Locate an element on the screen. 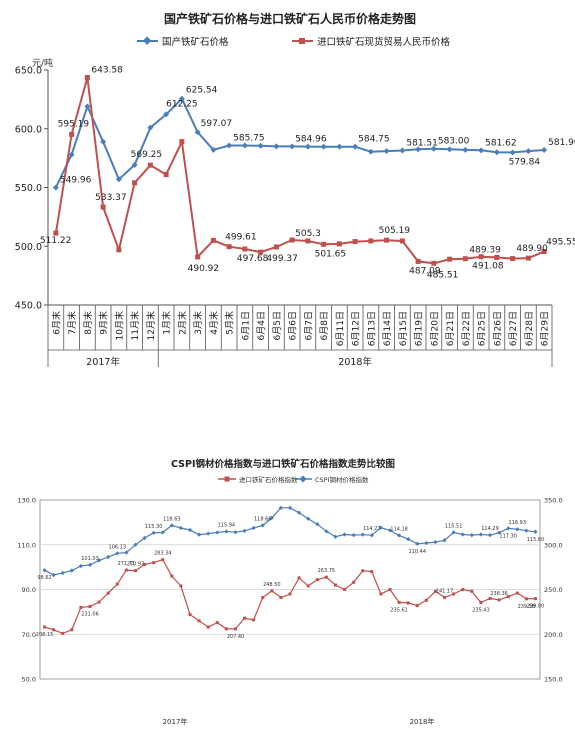  data-label-import-index: 248.50 is located at coordinates (272, 585).